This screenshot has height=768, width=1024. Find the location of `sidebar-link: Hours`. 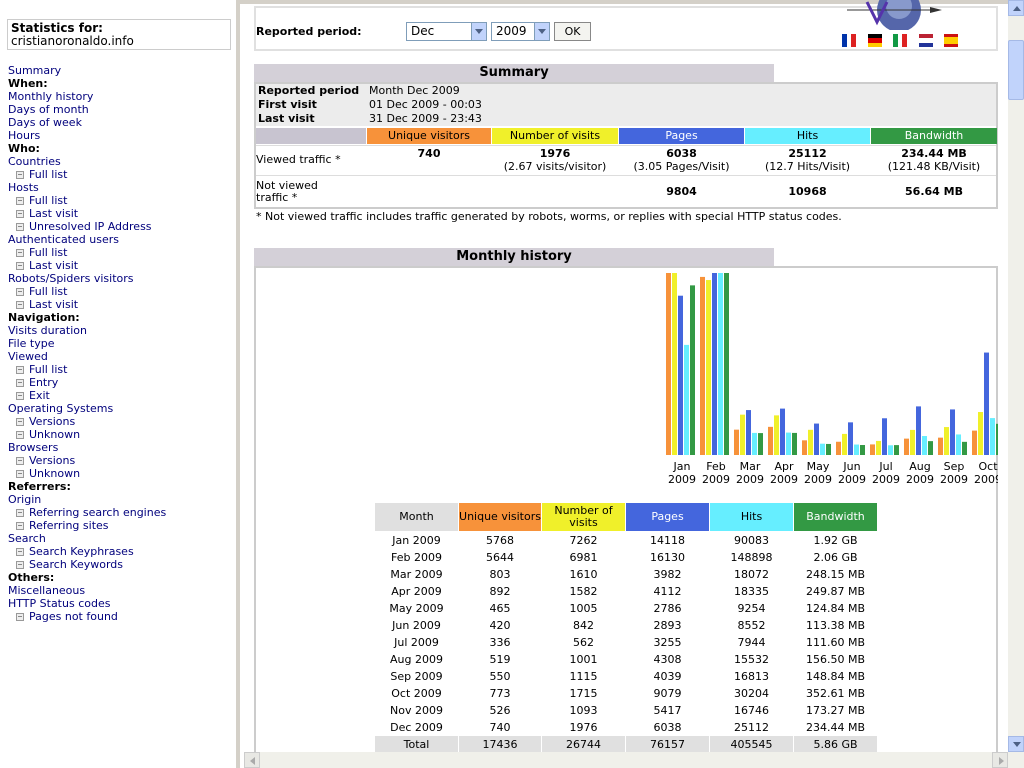

sidebar-link: Hours is located at coordinates (24, 135).